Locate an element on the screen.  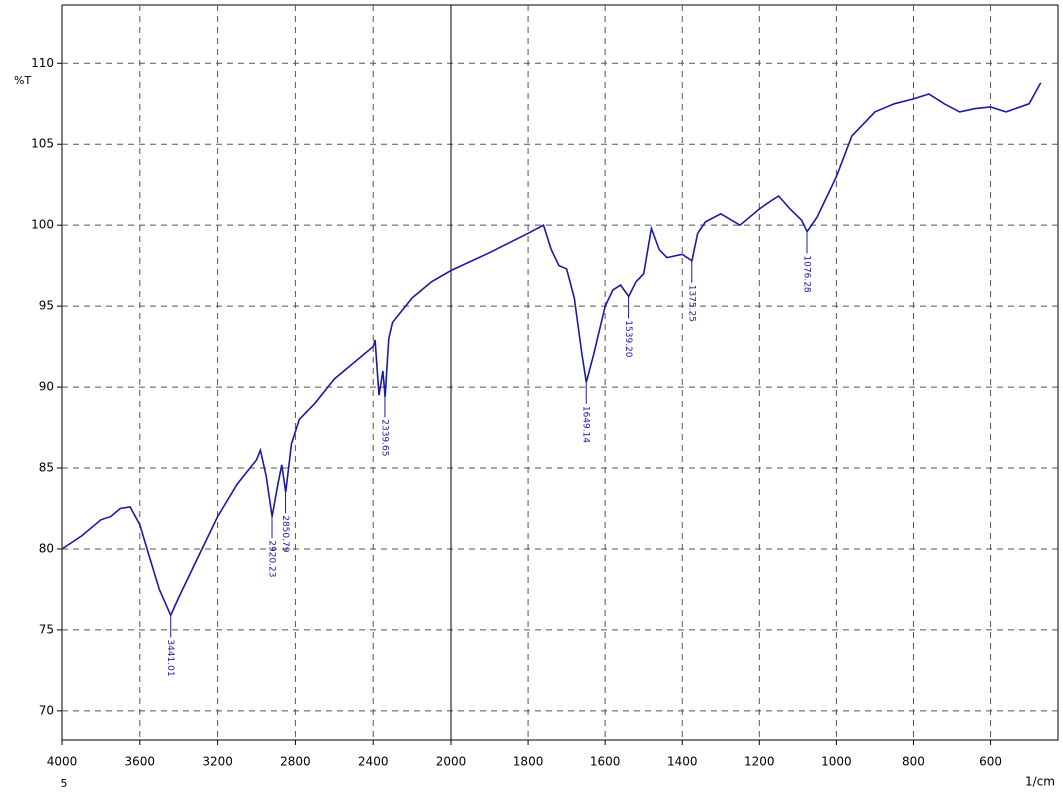
x-axis-label: 1/cm is located at coordinates (1040, 782).